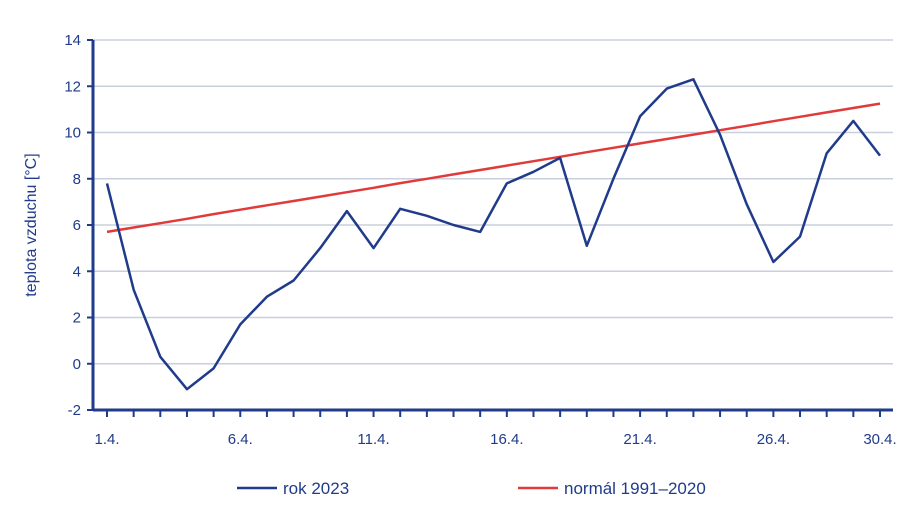 The width and height of the screenshot is (917, 515). I want to click on y-tick-label: 12, so click(72, 86).